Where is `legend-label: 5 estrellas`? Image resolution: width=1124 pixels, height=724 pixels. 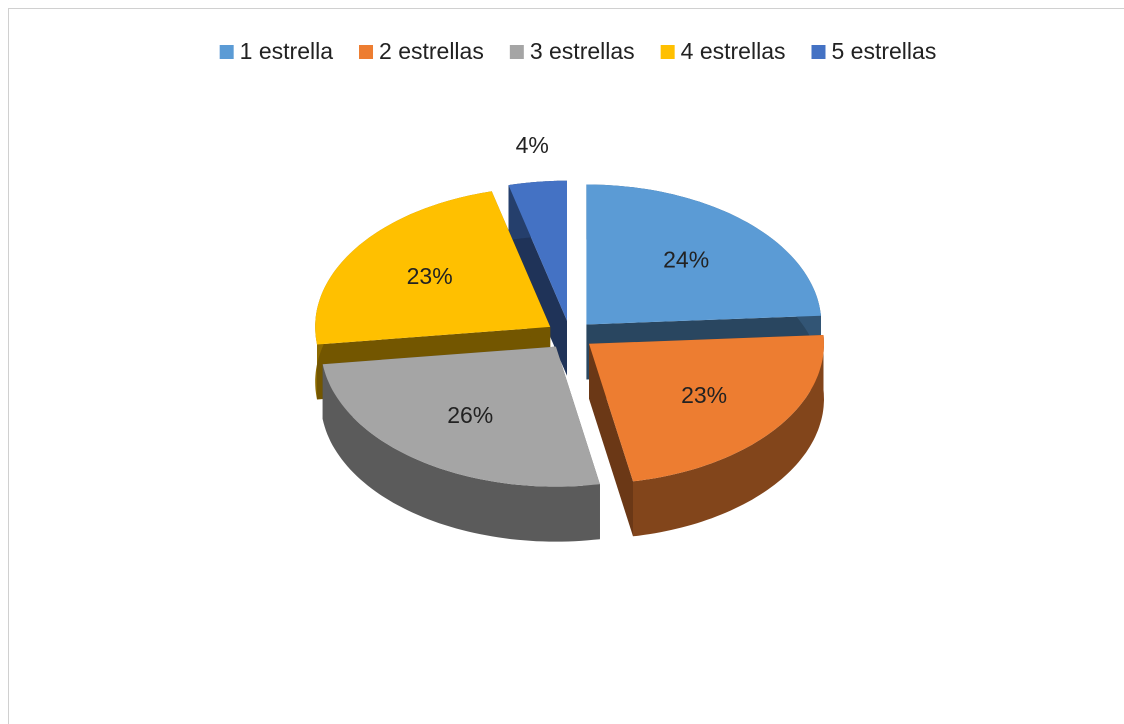 legend-label: 5 estrellas is located at coordinates (883, 51).